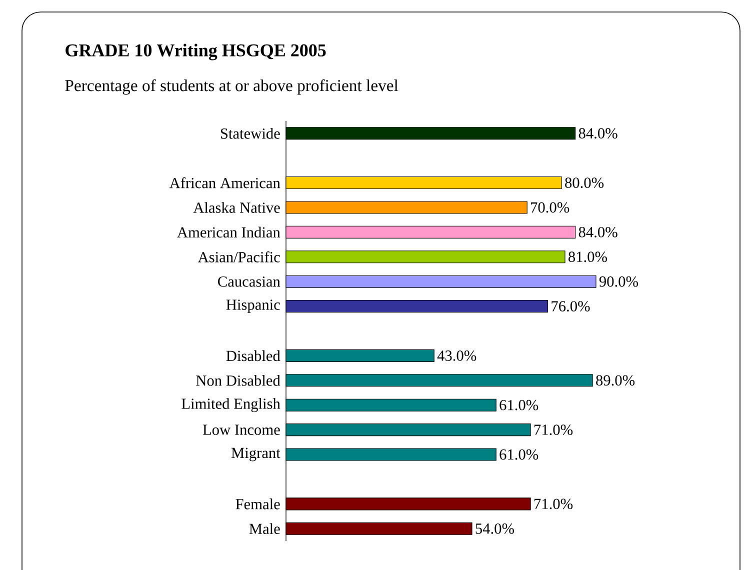  I want to click on y-tick-label: Non Disabled, so click(238, 380).